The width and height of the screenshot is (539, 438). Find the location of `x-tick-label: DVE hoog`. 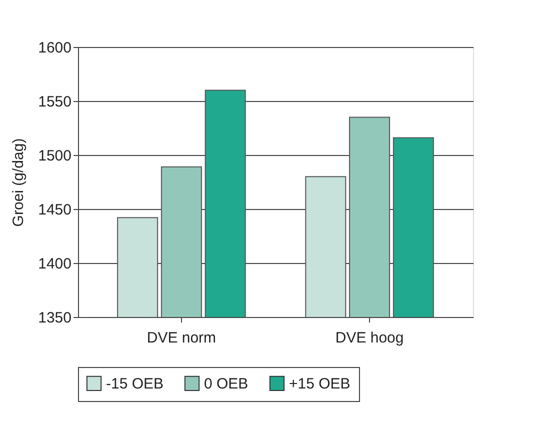

x-tick-label: DVE hoog is located at coordinates (369, 338).